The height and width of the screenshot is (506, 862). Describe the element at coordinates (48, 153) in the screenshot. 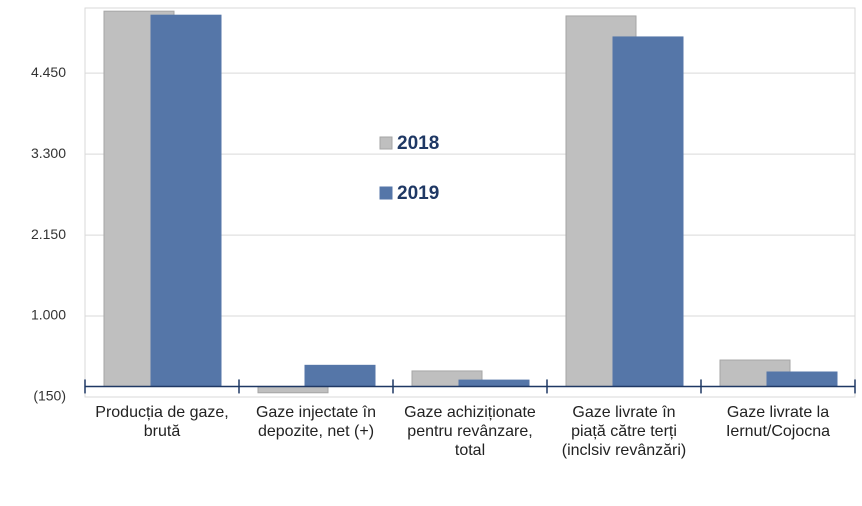

I see `y-tick-label: 3.300` at that location.